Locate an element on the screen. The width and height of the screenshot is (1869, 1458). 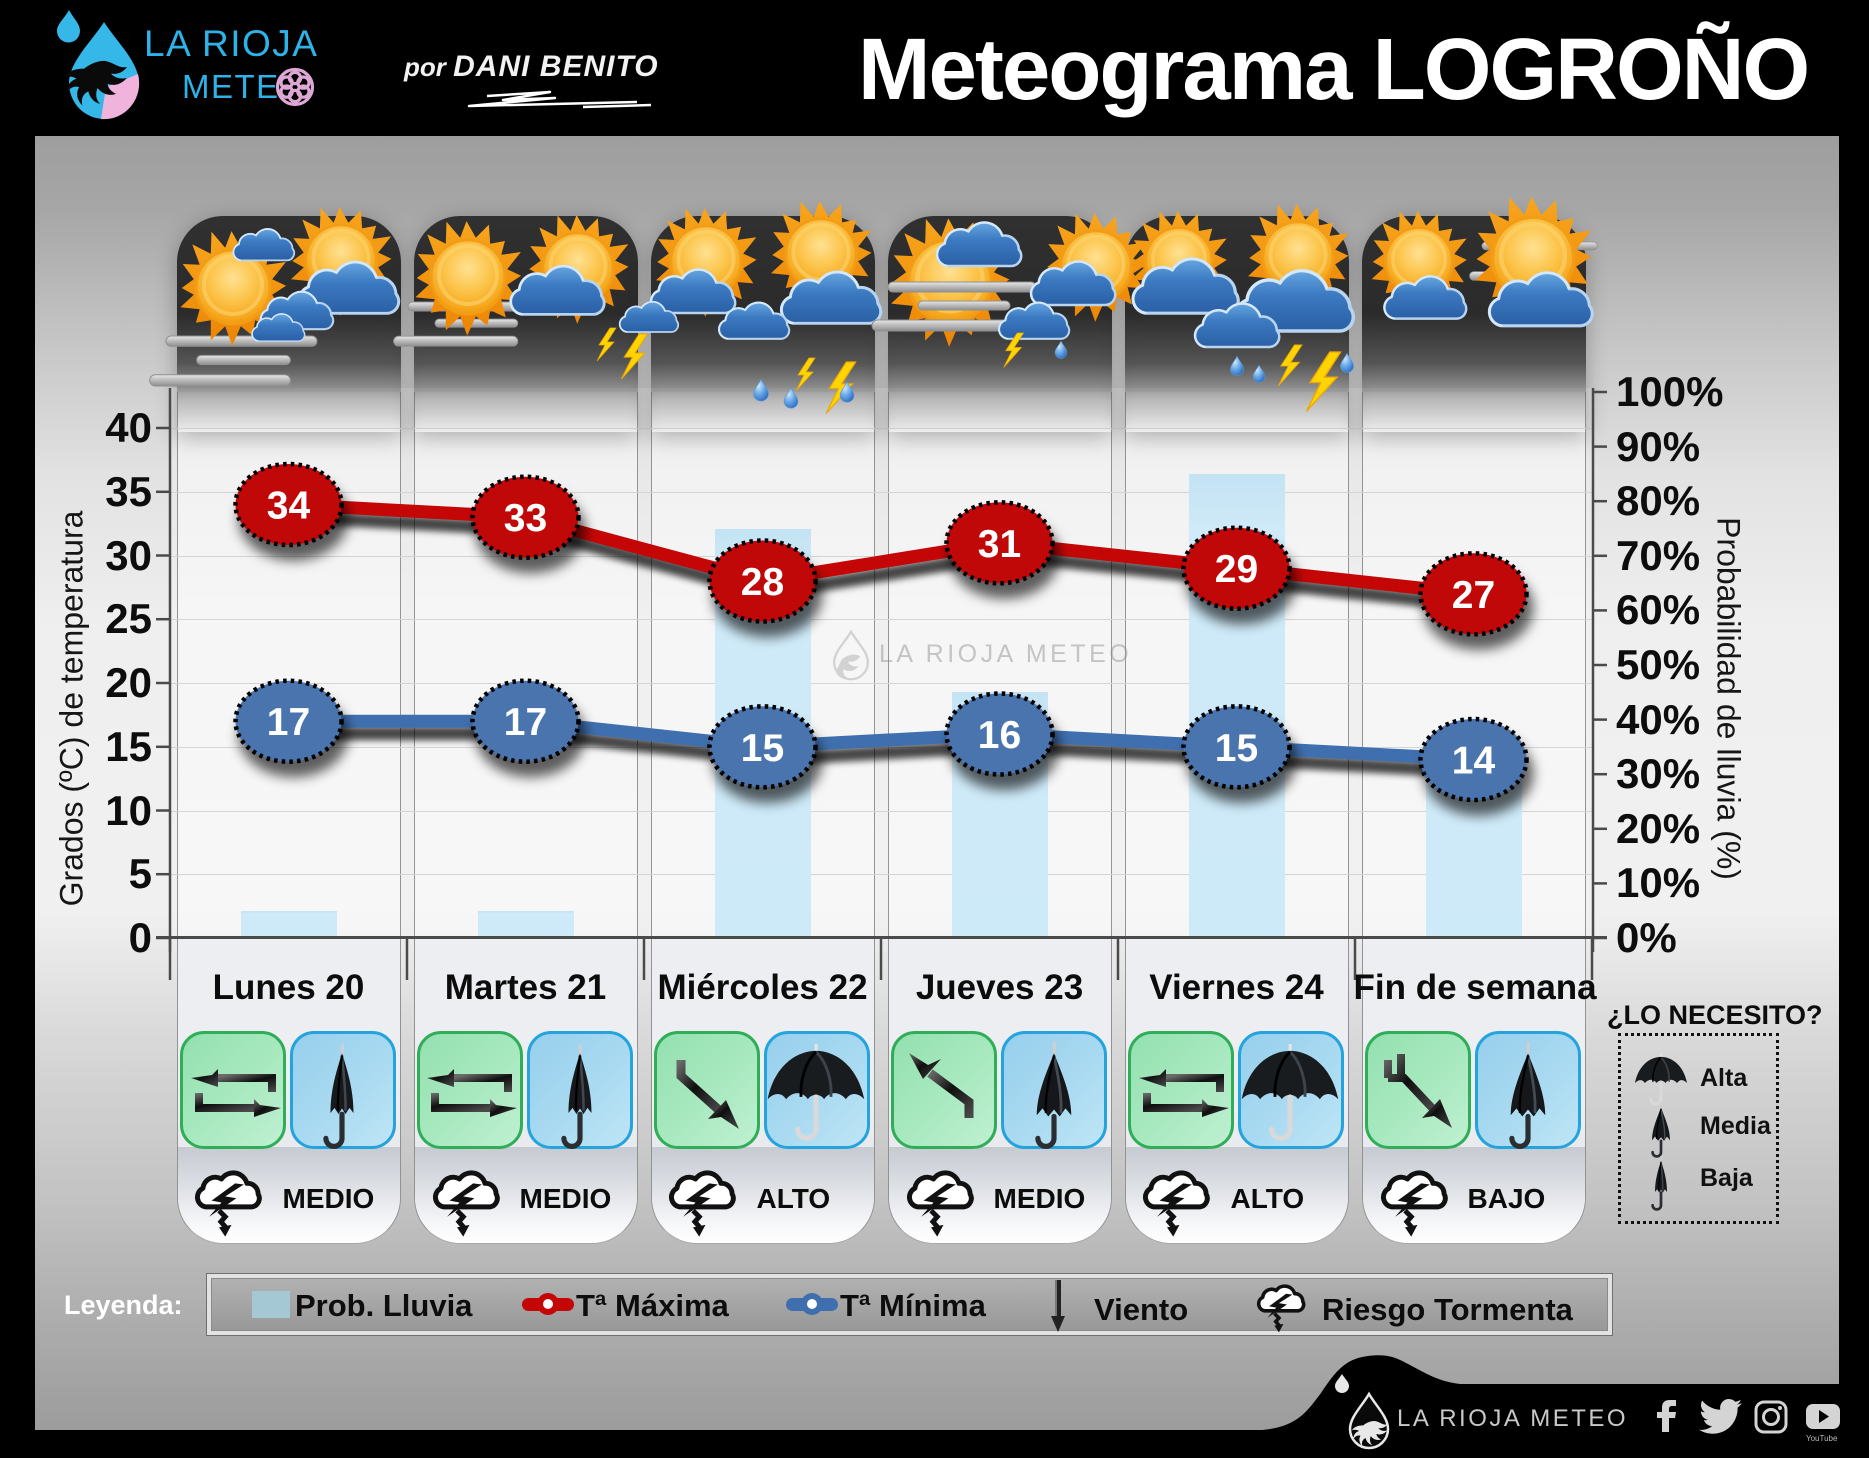
svg-text: 31 is located at coordinates (999, 544).